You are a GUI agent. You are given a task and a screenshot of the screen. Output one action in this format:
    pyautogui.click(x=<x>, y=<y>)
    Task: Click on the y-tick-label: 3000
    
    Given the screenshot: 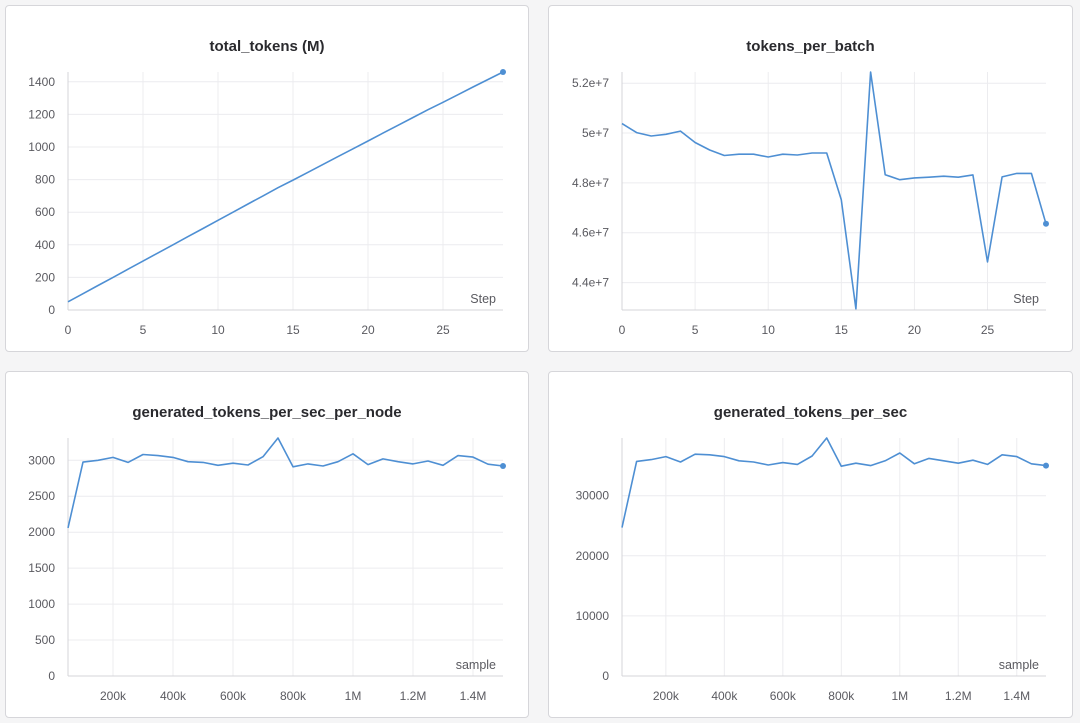 What is the action you would take?
    pyautogui.click(x=41, y=460)
    